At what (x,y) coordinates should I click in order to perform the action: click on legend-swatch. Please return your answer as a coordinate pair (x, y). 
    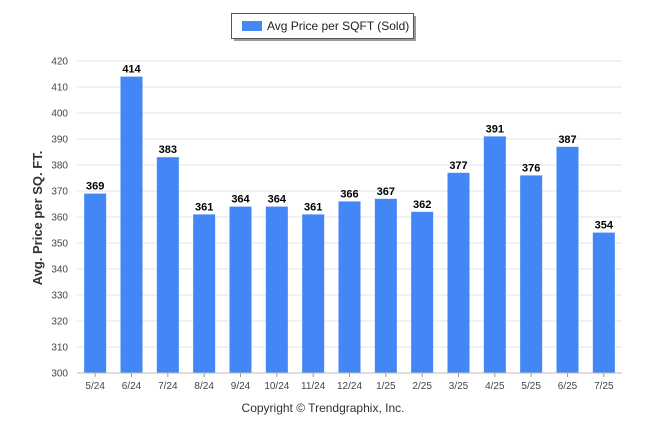
    Looking at the image, I should click on (252, 26).